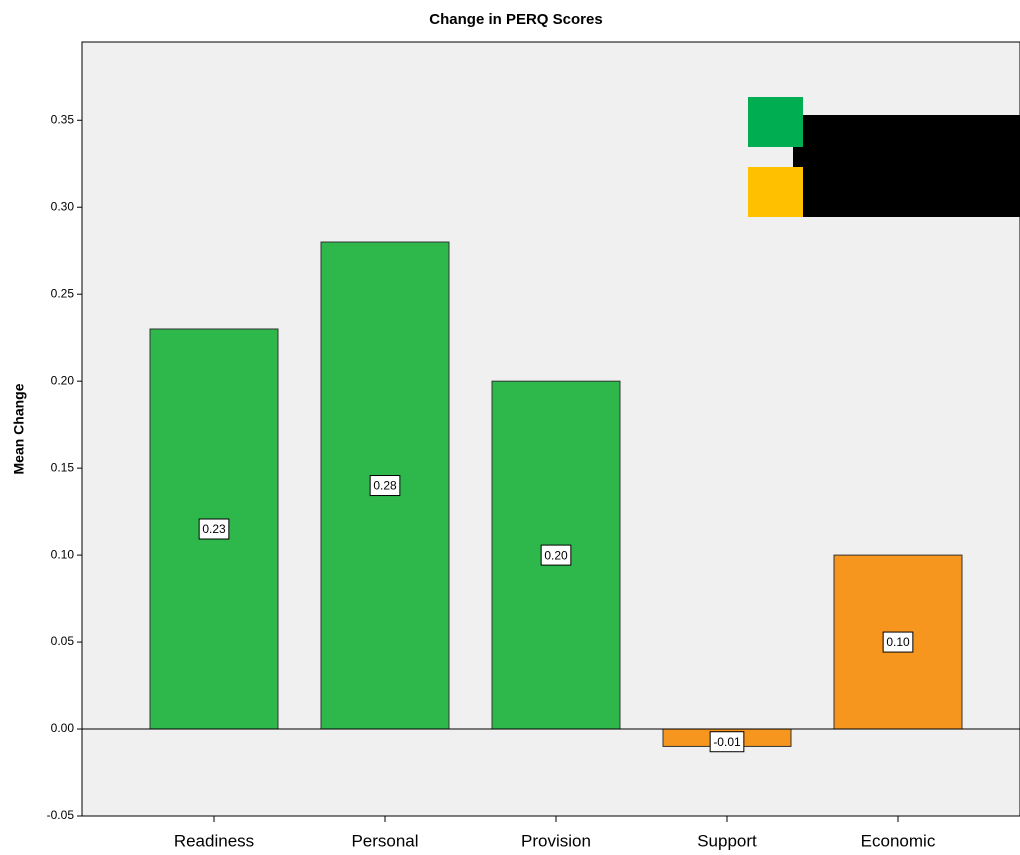 The image size is (1020, 855). Describe the element at coordinates (61, 815) in the screenshot. I see `y-tick-label: -0.05` at that location.